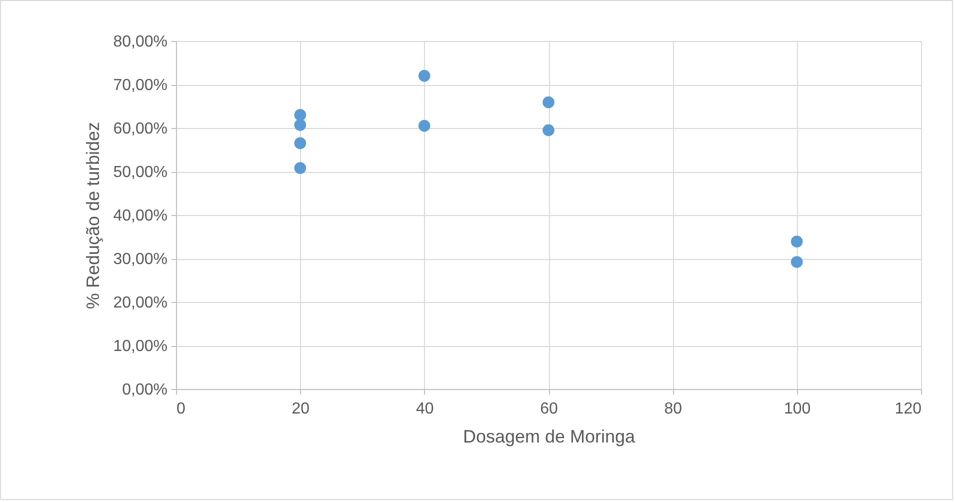 The image size is (955, 502). I want to click on x-tick-label: 100, so click(797, 409).